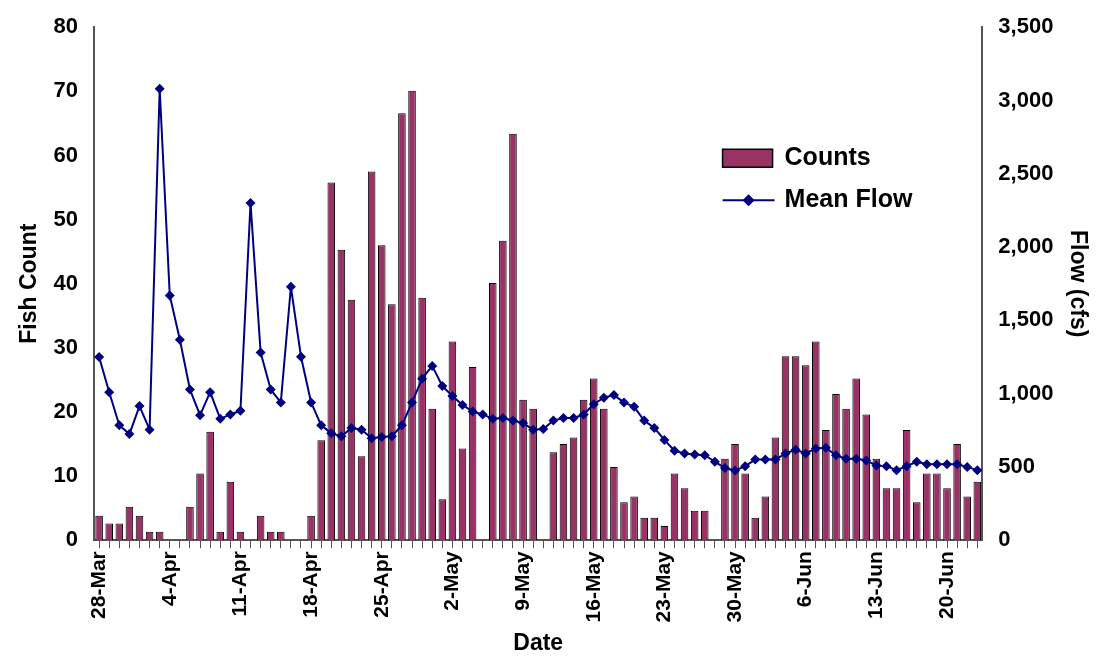 The image size is (1107, 671). I want to click on x-tick-label: 20-Jun, so click(945, 585).